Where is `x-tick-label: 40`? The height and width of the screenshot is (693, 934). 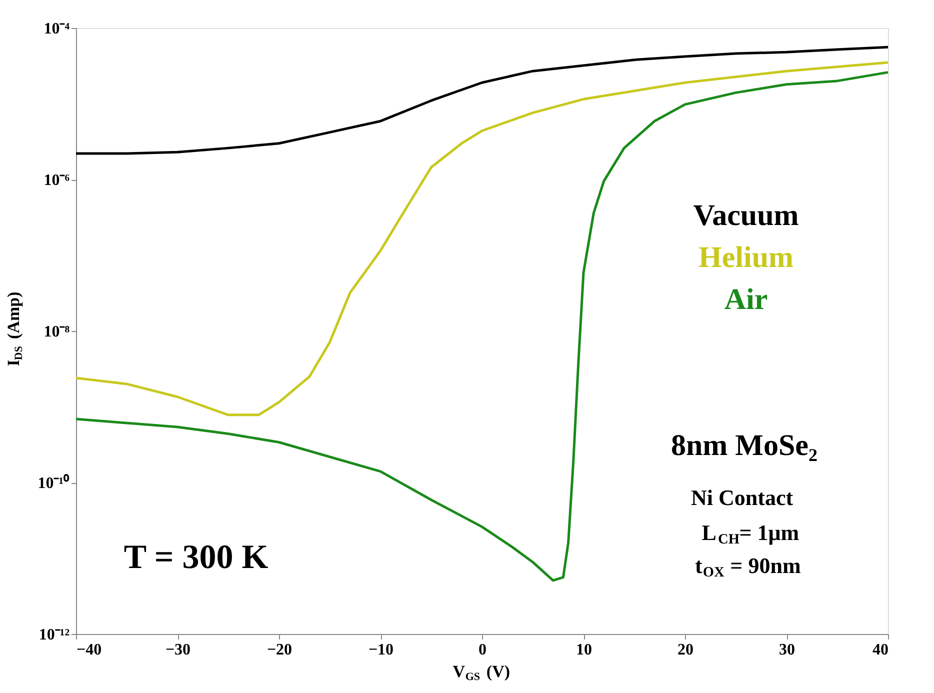
x-tick-label: 40 is located at coordinates (880, 650).